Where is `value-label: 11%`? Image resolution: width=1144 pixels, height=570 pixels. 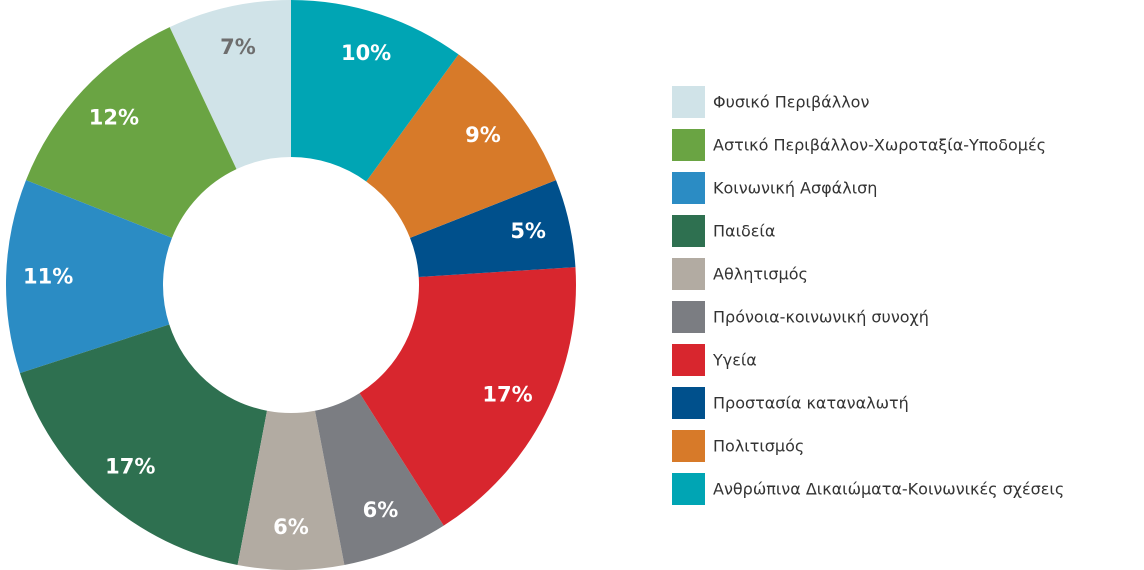
value-label: 11% is located at coordinates (48, 276).